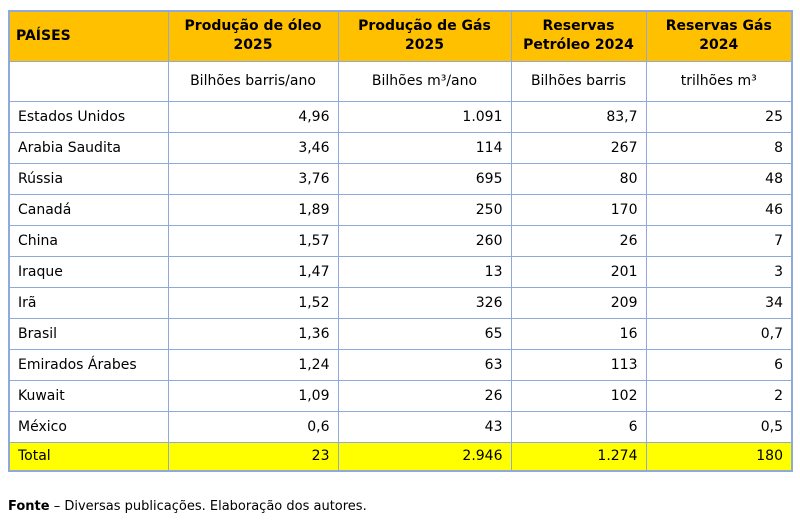  I want to click on value-cell: 63, so click(424, 364).